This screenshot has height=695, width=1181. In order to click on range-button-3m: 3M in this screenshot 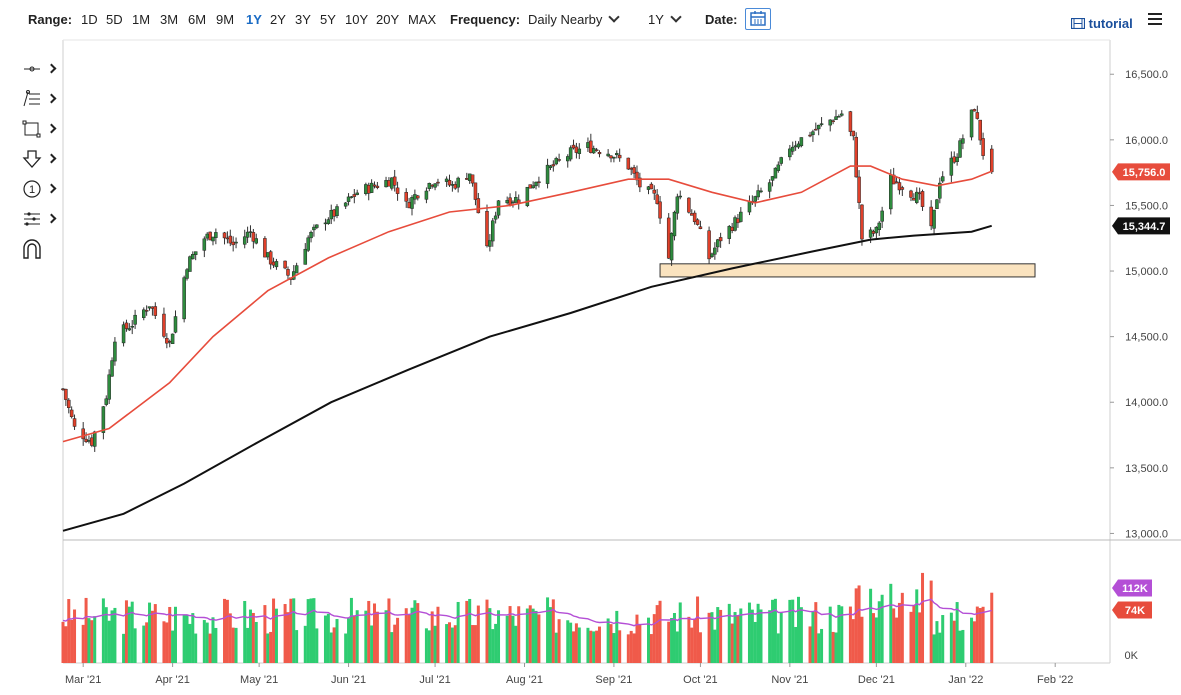, I will do `click(169, 19)`.